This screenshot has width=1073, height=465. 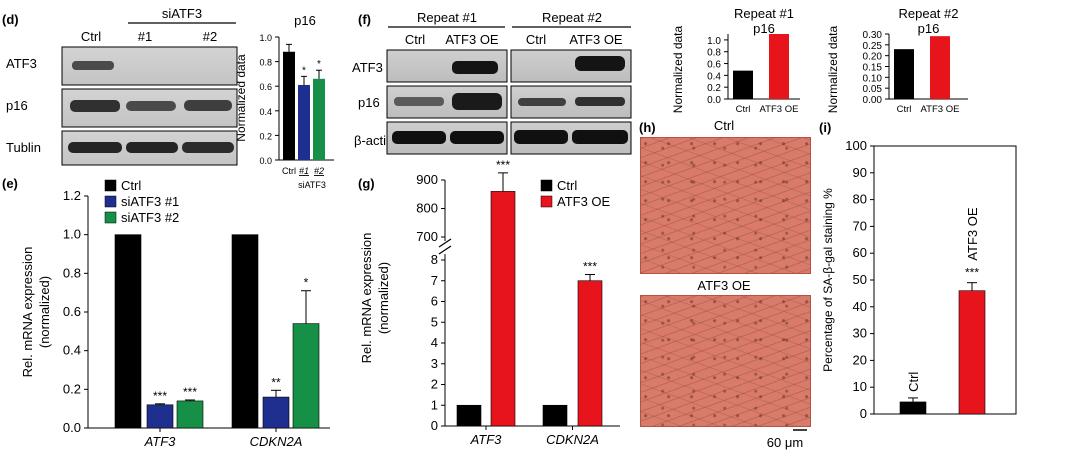 What do you see at coordinates (427, 236) in the screenshot?
I see `y-tick-label: 700` at bounding box center [427, 236].